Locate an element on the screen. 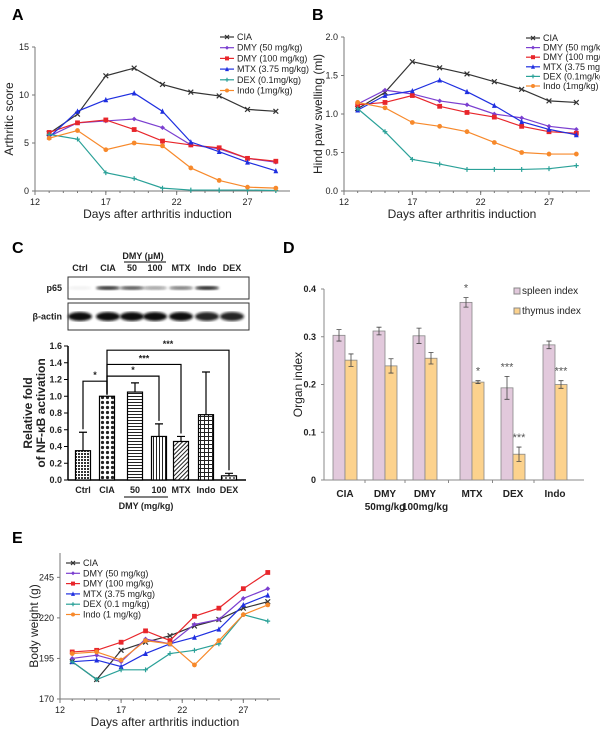 Image resolution: width=600 pixels, height=733 pixels. series-indo-1mg-kg- is located at coordinates (467, 128).